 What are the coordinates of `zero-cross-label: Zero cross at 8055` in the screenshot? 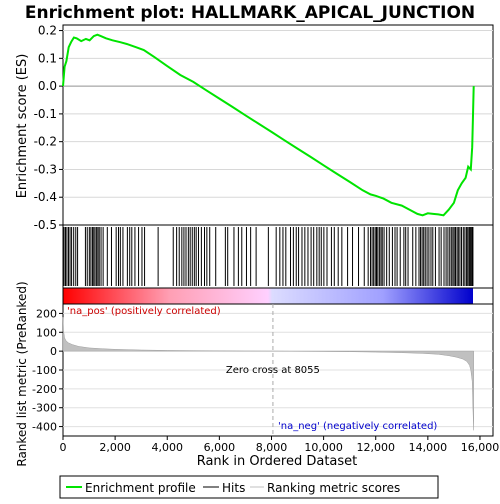 It's located at (273, 370).